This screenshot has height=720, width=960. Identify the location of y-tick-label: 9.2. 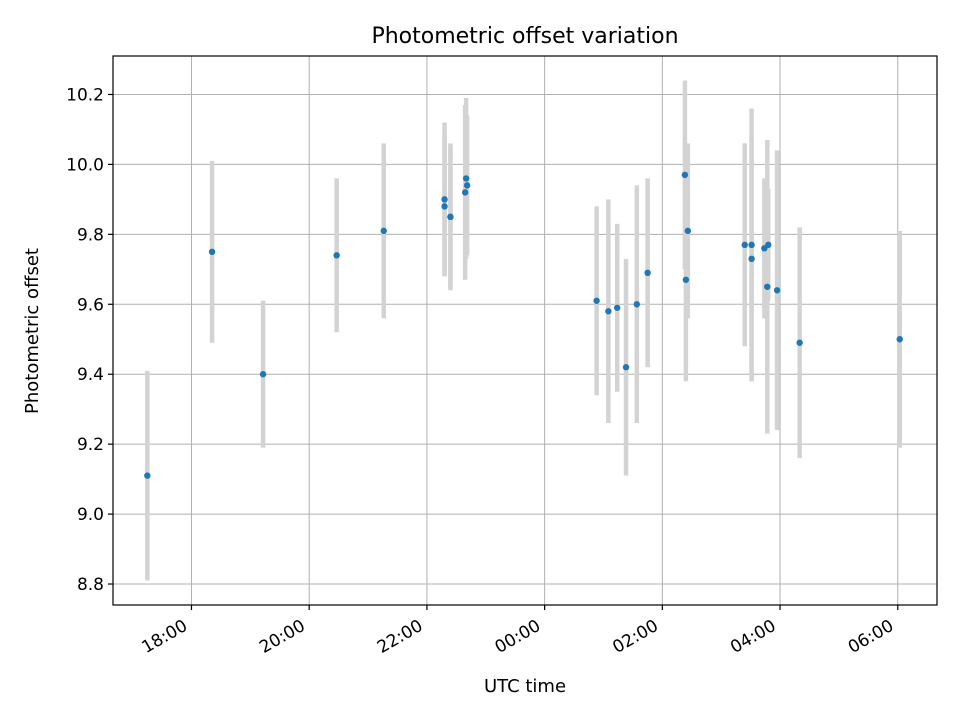
(90, 445).